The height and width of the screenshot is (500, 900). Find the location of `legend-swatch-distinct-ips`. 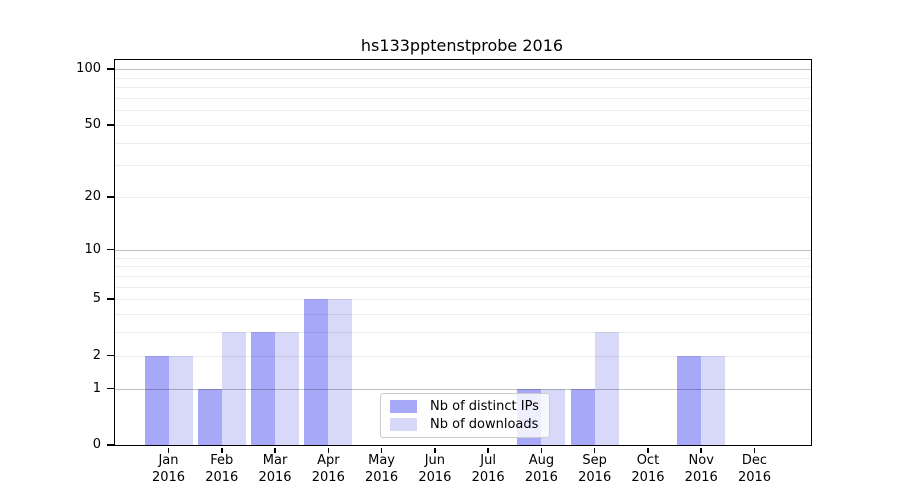

legend-swatch-distinct-ips is located at coordinates (403, 407).